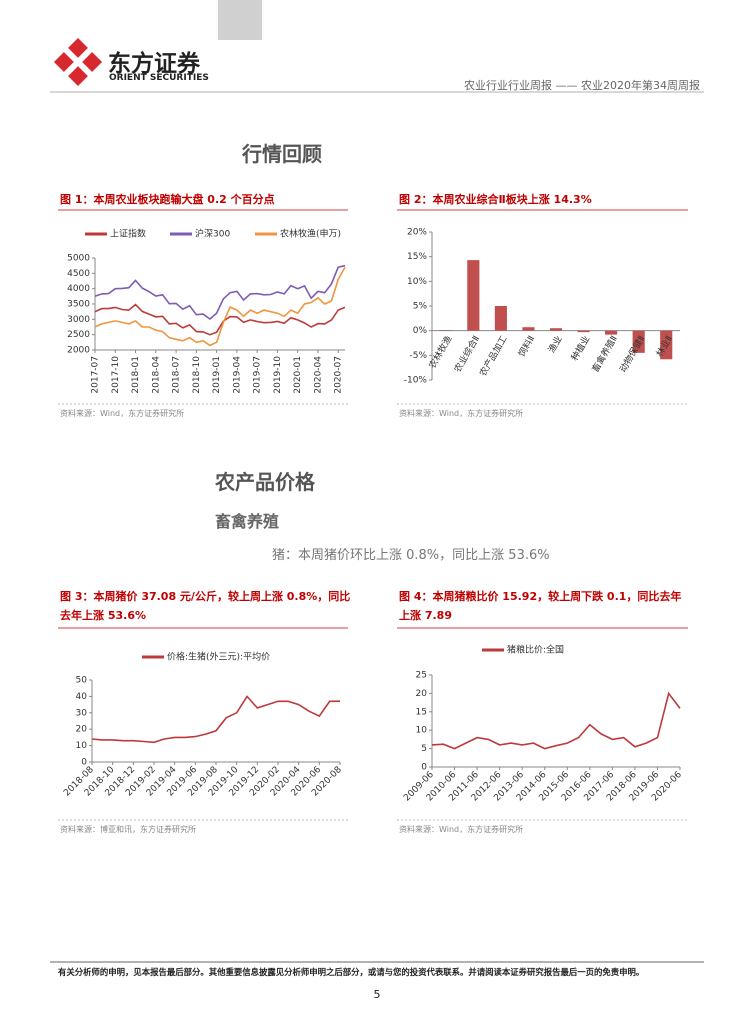 The image size is (754, 1024). Describe the element at coordinates (416, 381) in the screenshot. I see `y-tick-label: -10%` at that location.